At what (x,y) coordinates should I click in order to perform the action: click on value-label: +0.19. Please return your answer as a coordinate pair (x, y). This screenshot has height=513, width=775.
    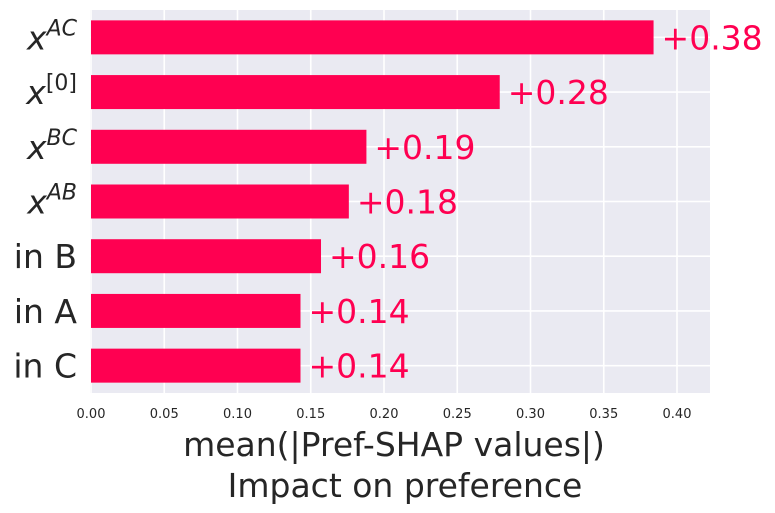
    Looking at the image, I should click on (424, 147).